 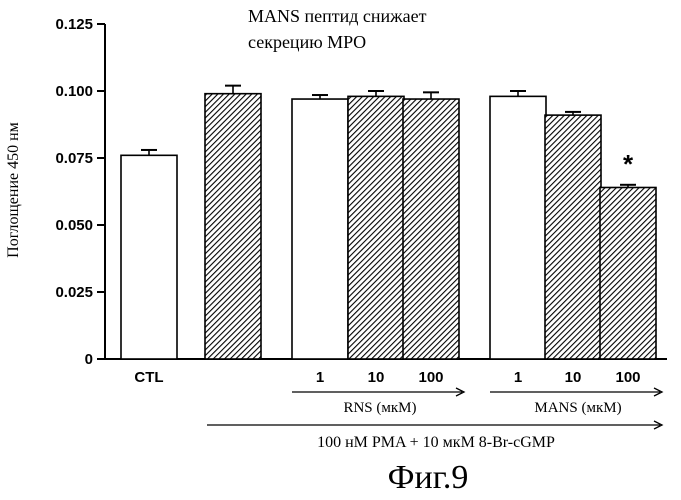 What do you see at coordinates (379, 408) in the screenshot?
I see `rns-group-label: RNS (мкМ)` at bounding box center [379, 408].